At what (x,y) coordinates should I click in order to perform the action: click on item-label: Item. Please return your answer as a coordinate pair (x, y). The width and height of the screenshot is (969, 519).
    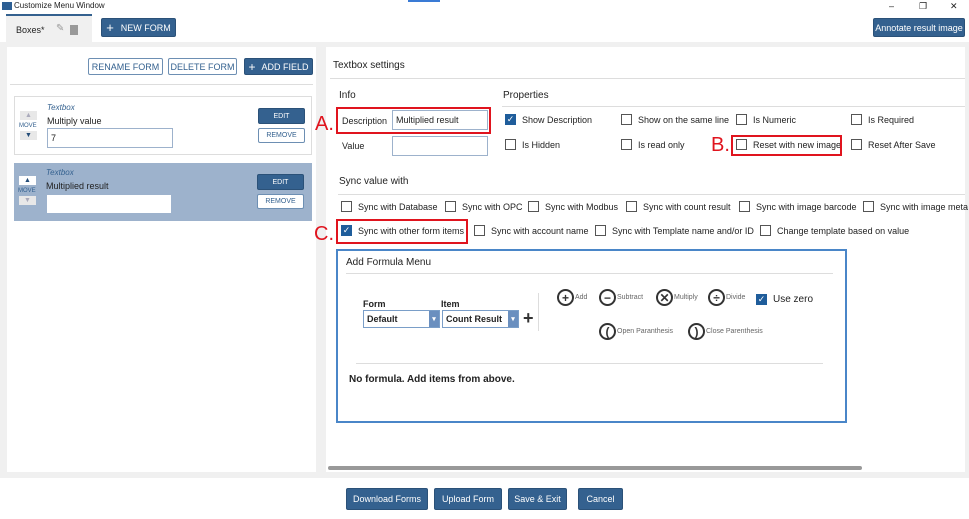
    Looking at the image, I should click on (450, 304).